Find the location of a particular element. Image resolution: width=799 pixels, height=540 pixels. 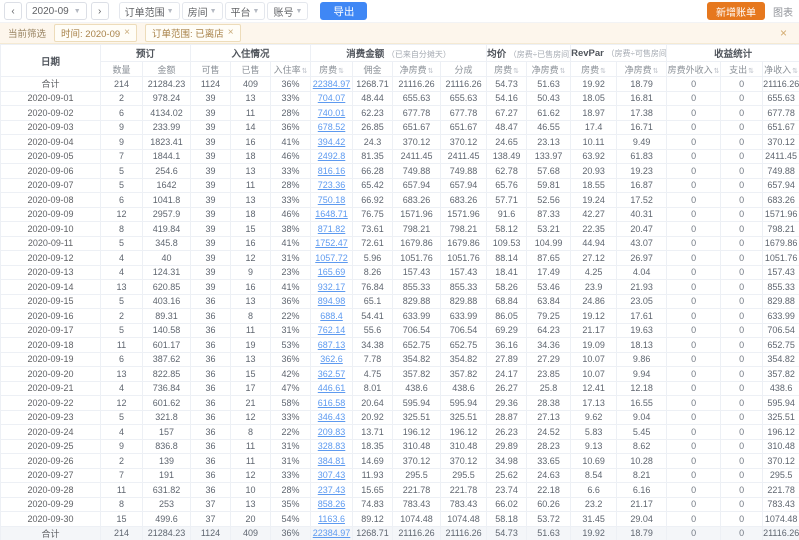

value-cell: 12 is located at coordinates (251, 417).